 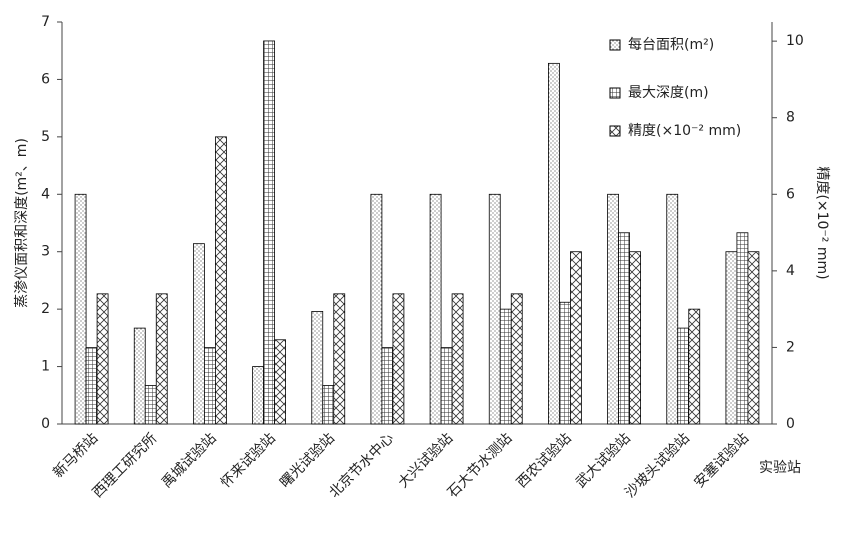 What do you see at coordinates (790, 347) in the screenshot?
I see `y2-tick-label: 2` at bounding box center [790, 347].